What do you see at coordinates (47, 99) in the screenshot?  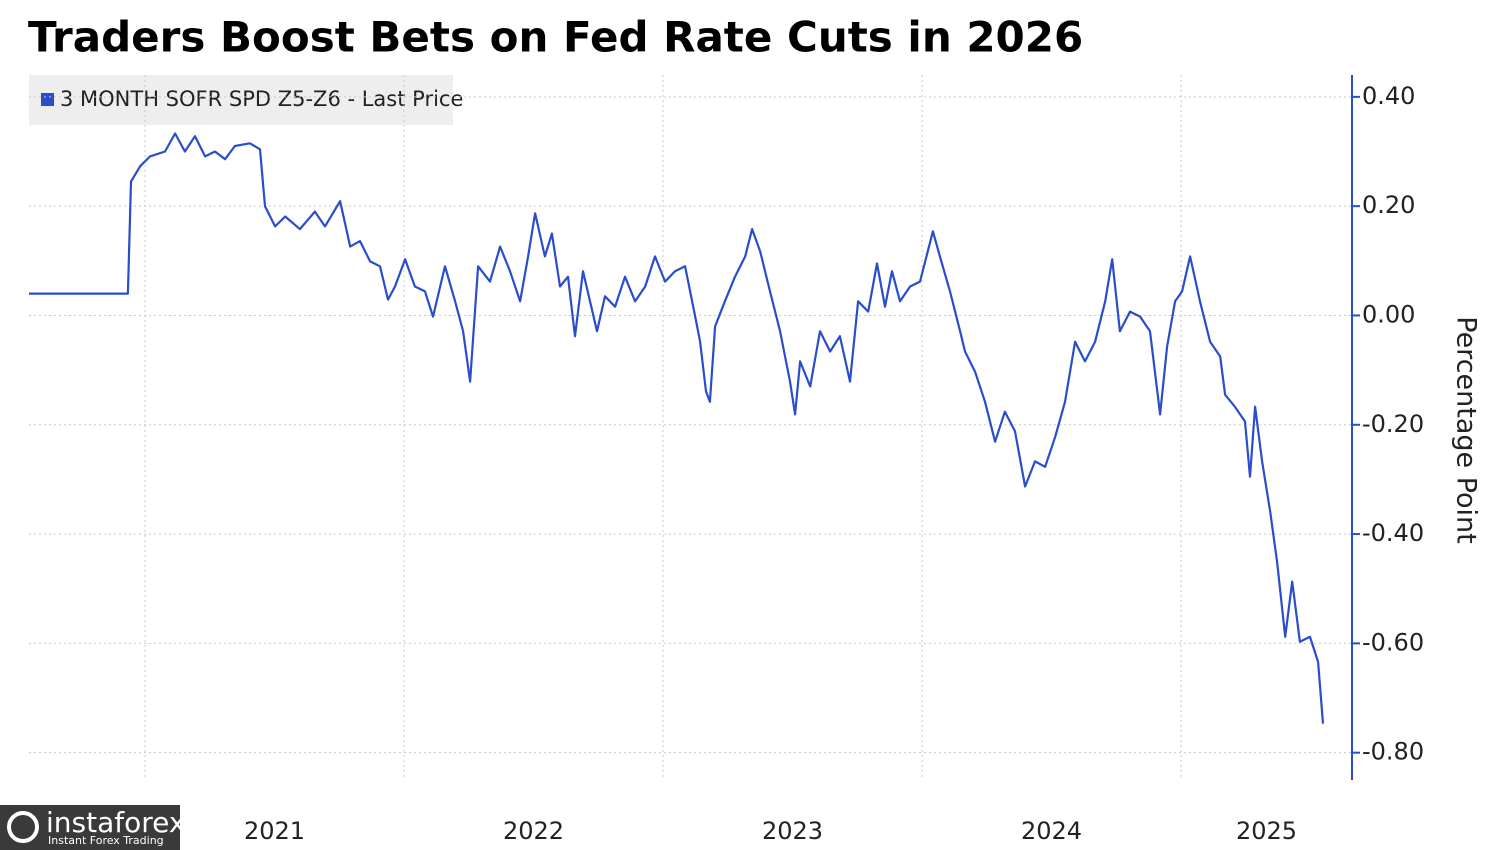 I see `legend-swatch` at bounding box center [47, 99].